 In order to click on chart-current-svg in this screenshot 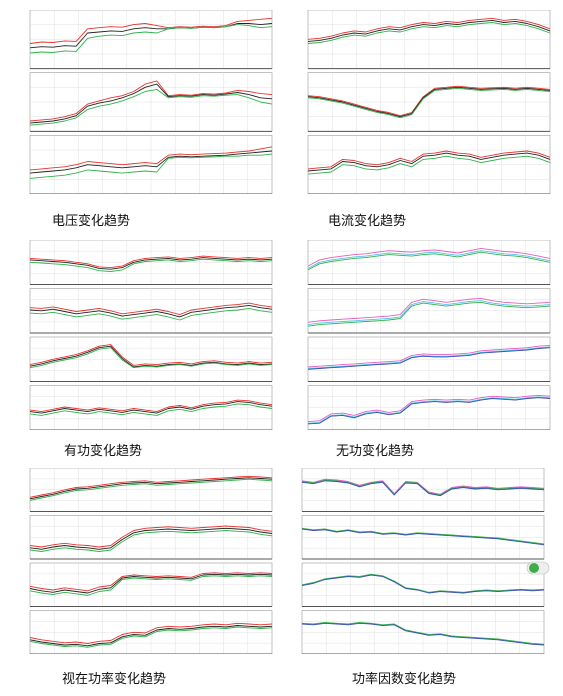, I will do `click(429, 102)`.